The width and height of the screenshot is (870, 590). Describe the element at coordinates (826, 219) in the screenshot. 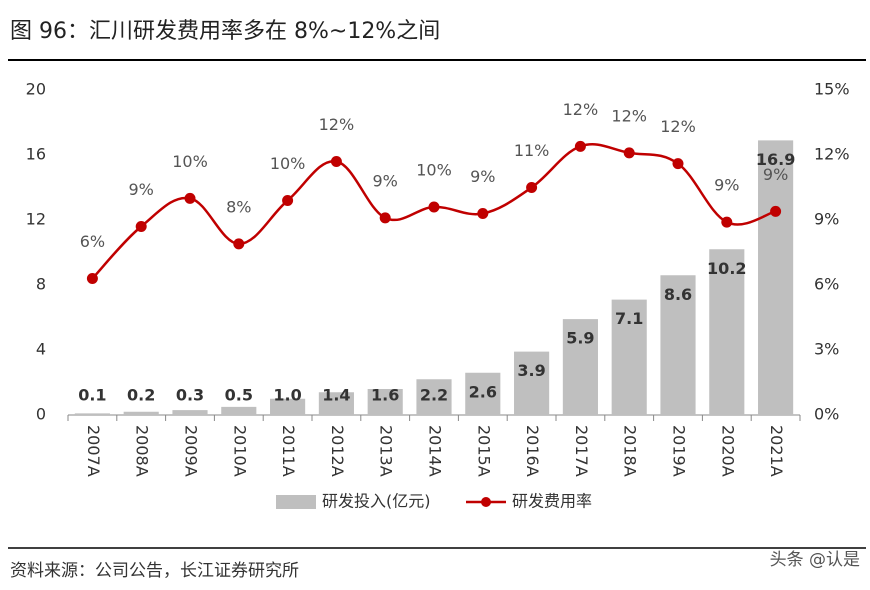

I see `y2-tick-label: 9%` at that location.